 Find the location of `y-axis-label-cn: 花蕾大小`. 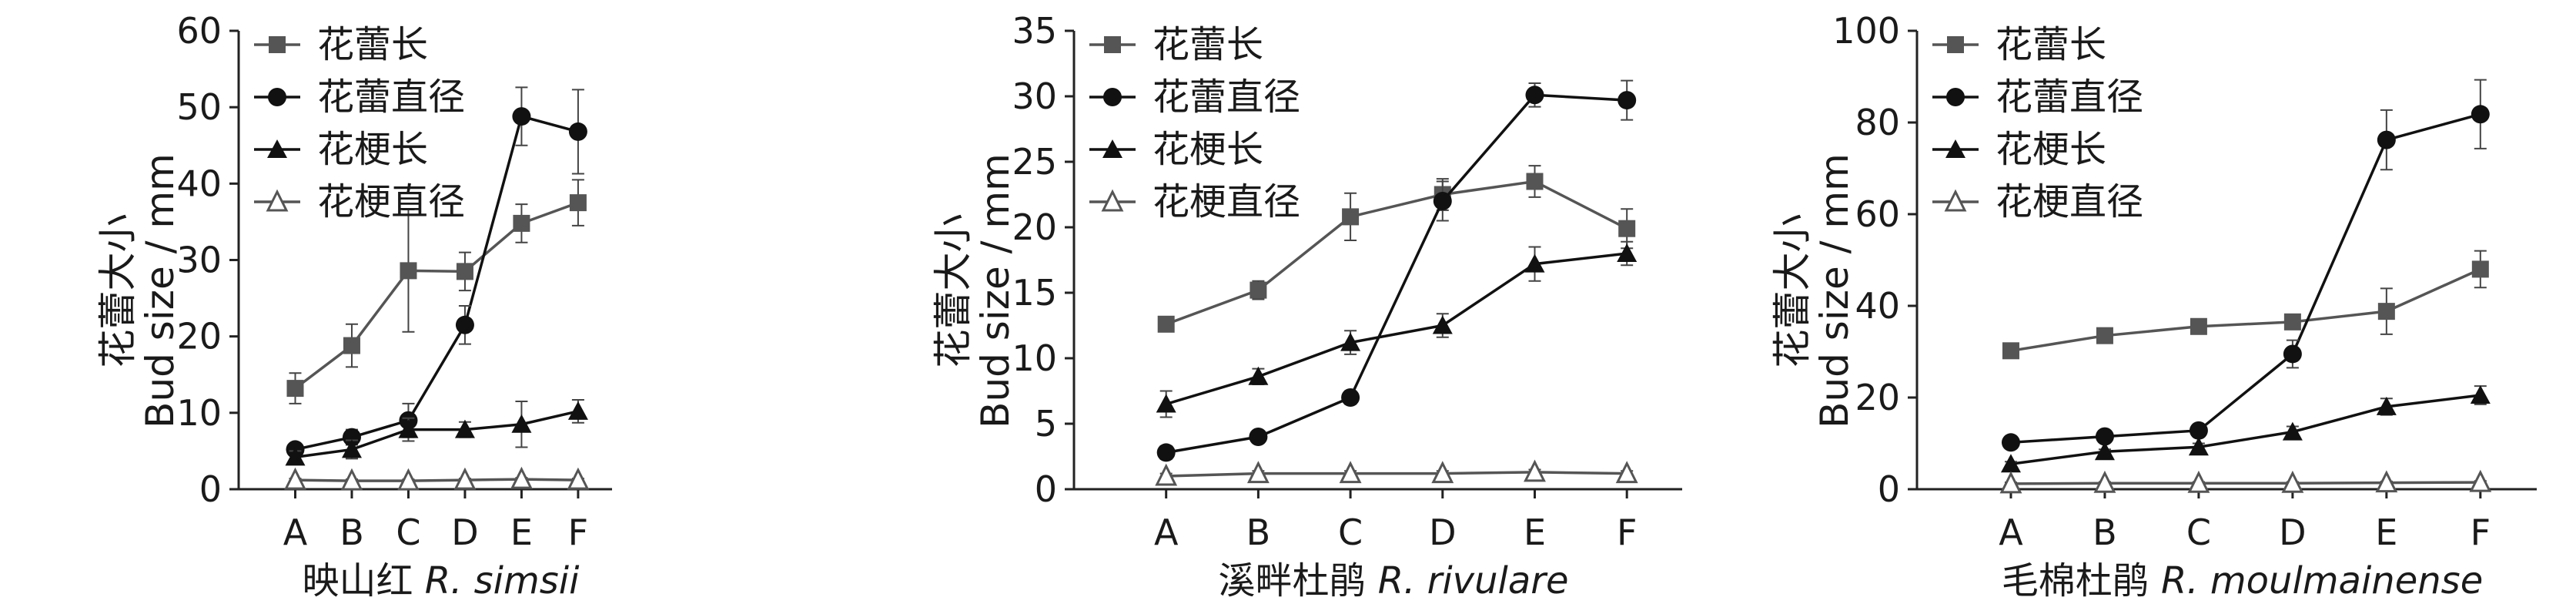

y-axis-label-cn: 花蕾大小 is located at coordinates (117, 291).